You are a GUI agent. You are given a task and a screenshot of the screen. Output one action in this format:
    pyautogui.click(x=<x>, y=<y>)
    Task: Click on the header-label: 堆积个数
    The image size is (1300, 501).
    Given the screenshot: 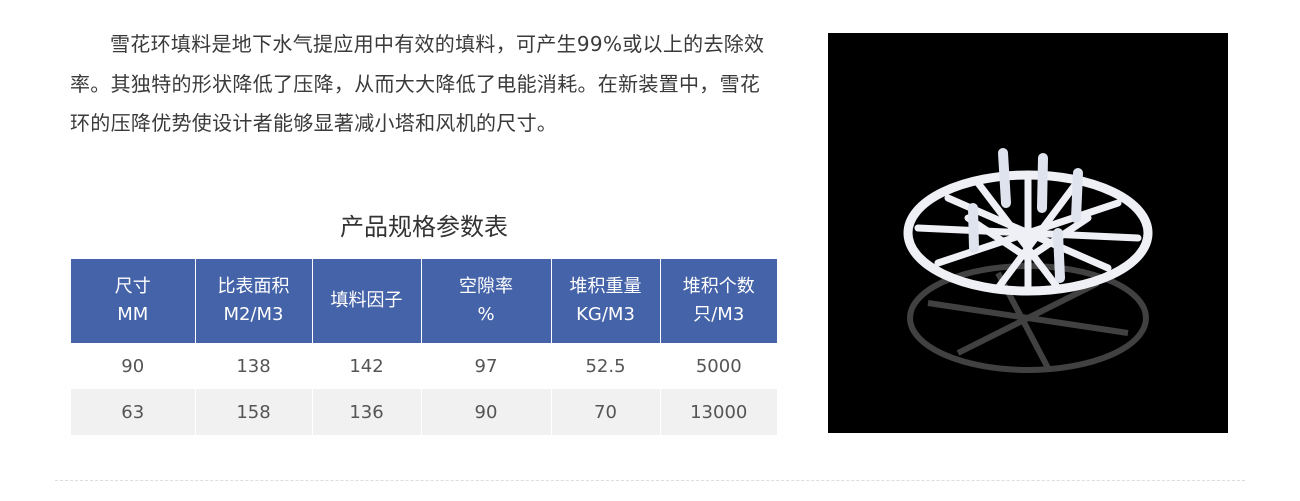 What is the action you would take?
    pyautogui.click(x=718, y=286)
    